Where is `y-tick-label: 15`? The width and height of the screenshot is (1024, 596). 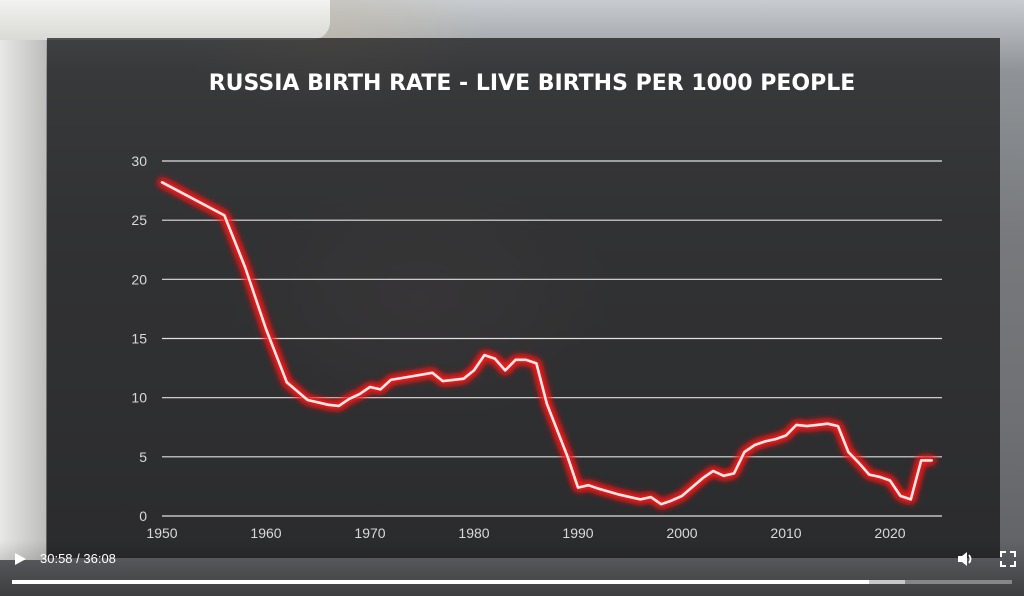
y-tick-label: 15 is located at coordinates (139, 339).